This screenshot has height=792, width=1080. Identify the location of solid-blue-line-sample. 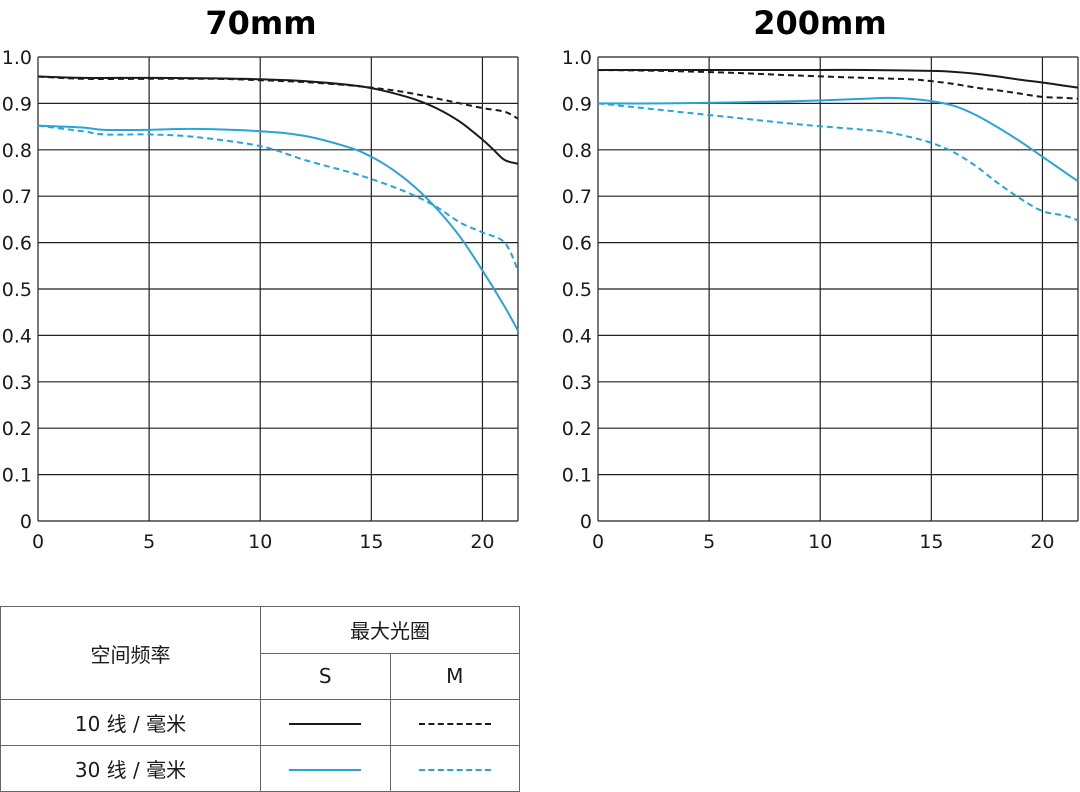
(325, 770).